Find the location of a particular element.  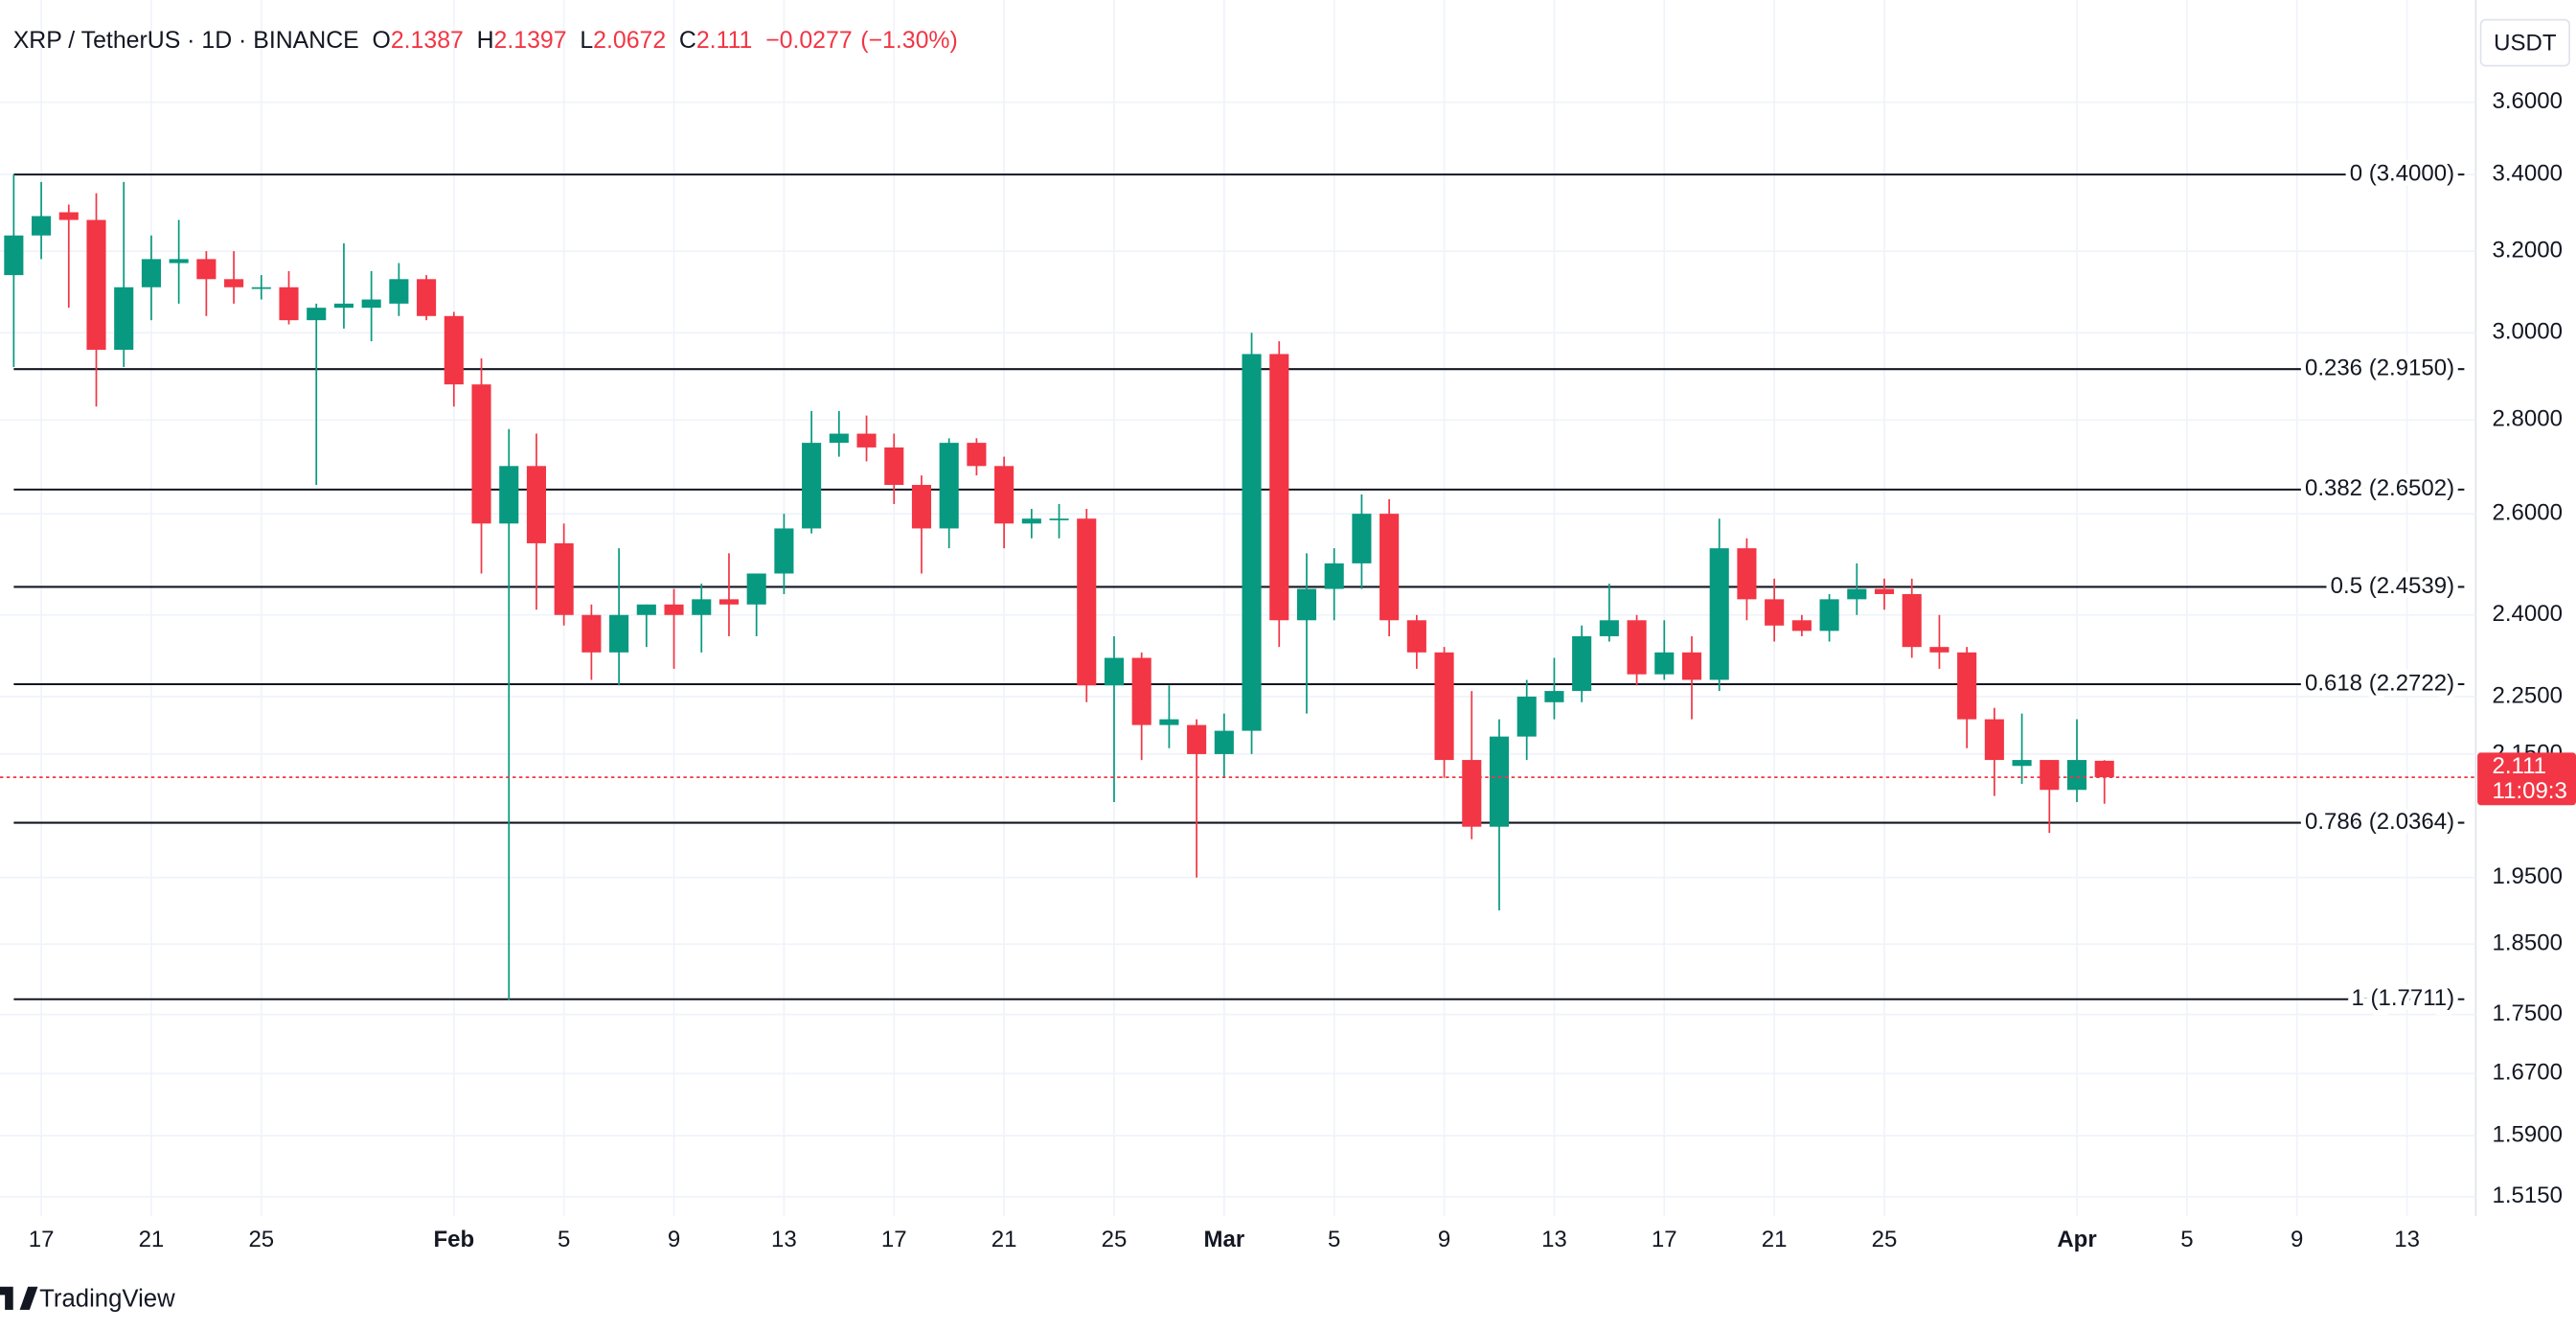

brand: TradingView is located at coordinates (87, 1298).